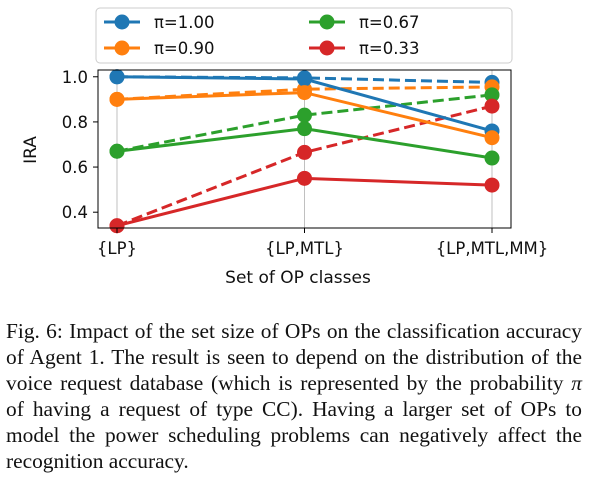  Describe the element at coordinates (75, 167) in the screenshot. I see `y-tick-label: 0.6` at that location.